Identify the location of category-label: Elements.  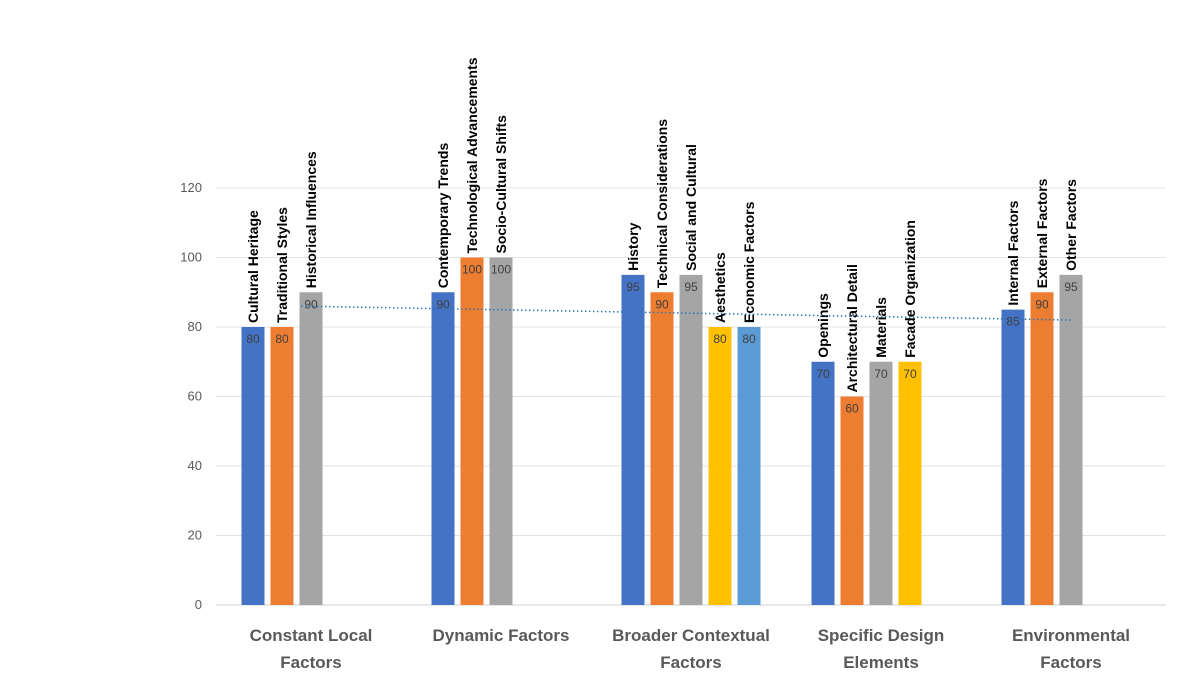
(881, 662).